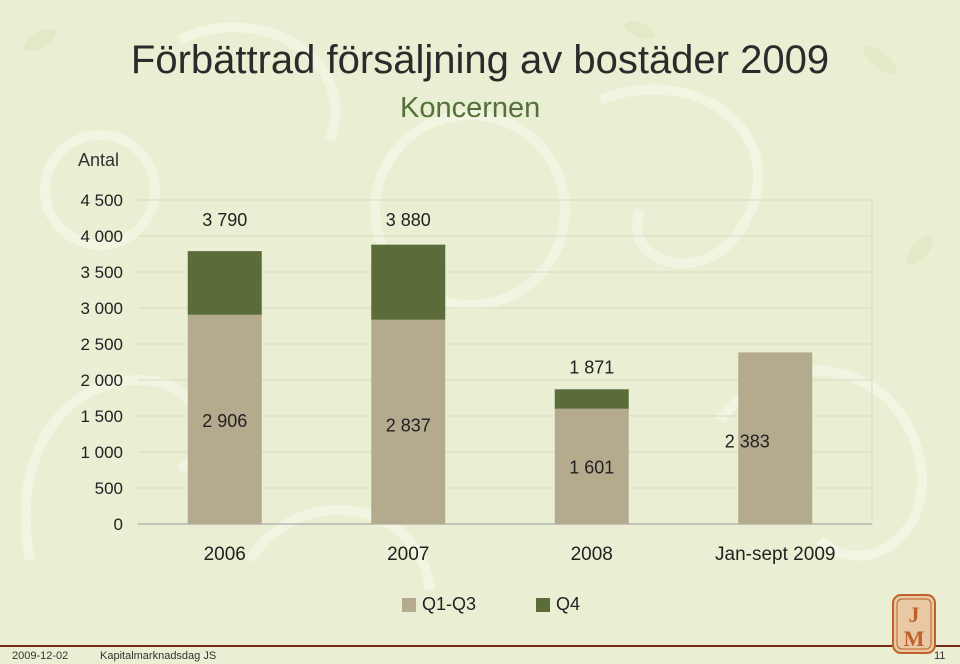  What do you see at coordinates (775, 554) in the screenshot?
I see `x-tick-label: Jan-sept 2009` at bounding box center [775, 554].